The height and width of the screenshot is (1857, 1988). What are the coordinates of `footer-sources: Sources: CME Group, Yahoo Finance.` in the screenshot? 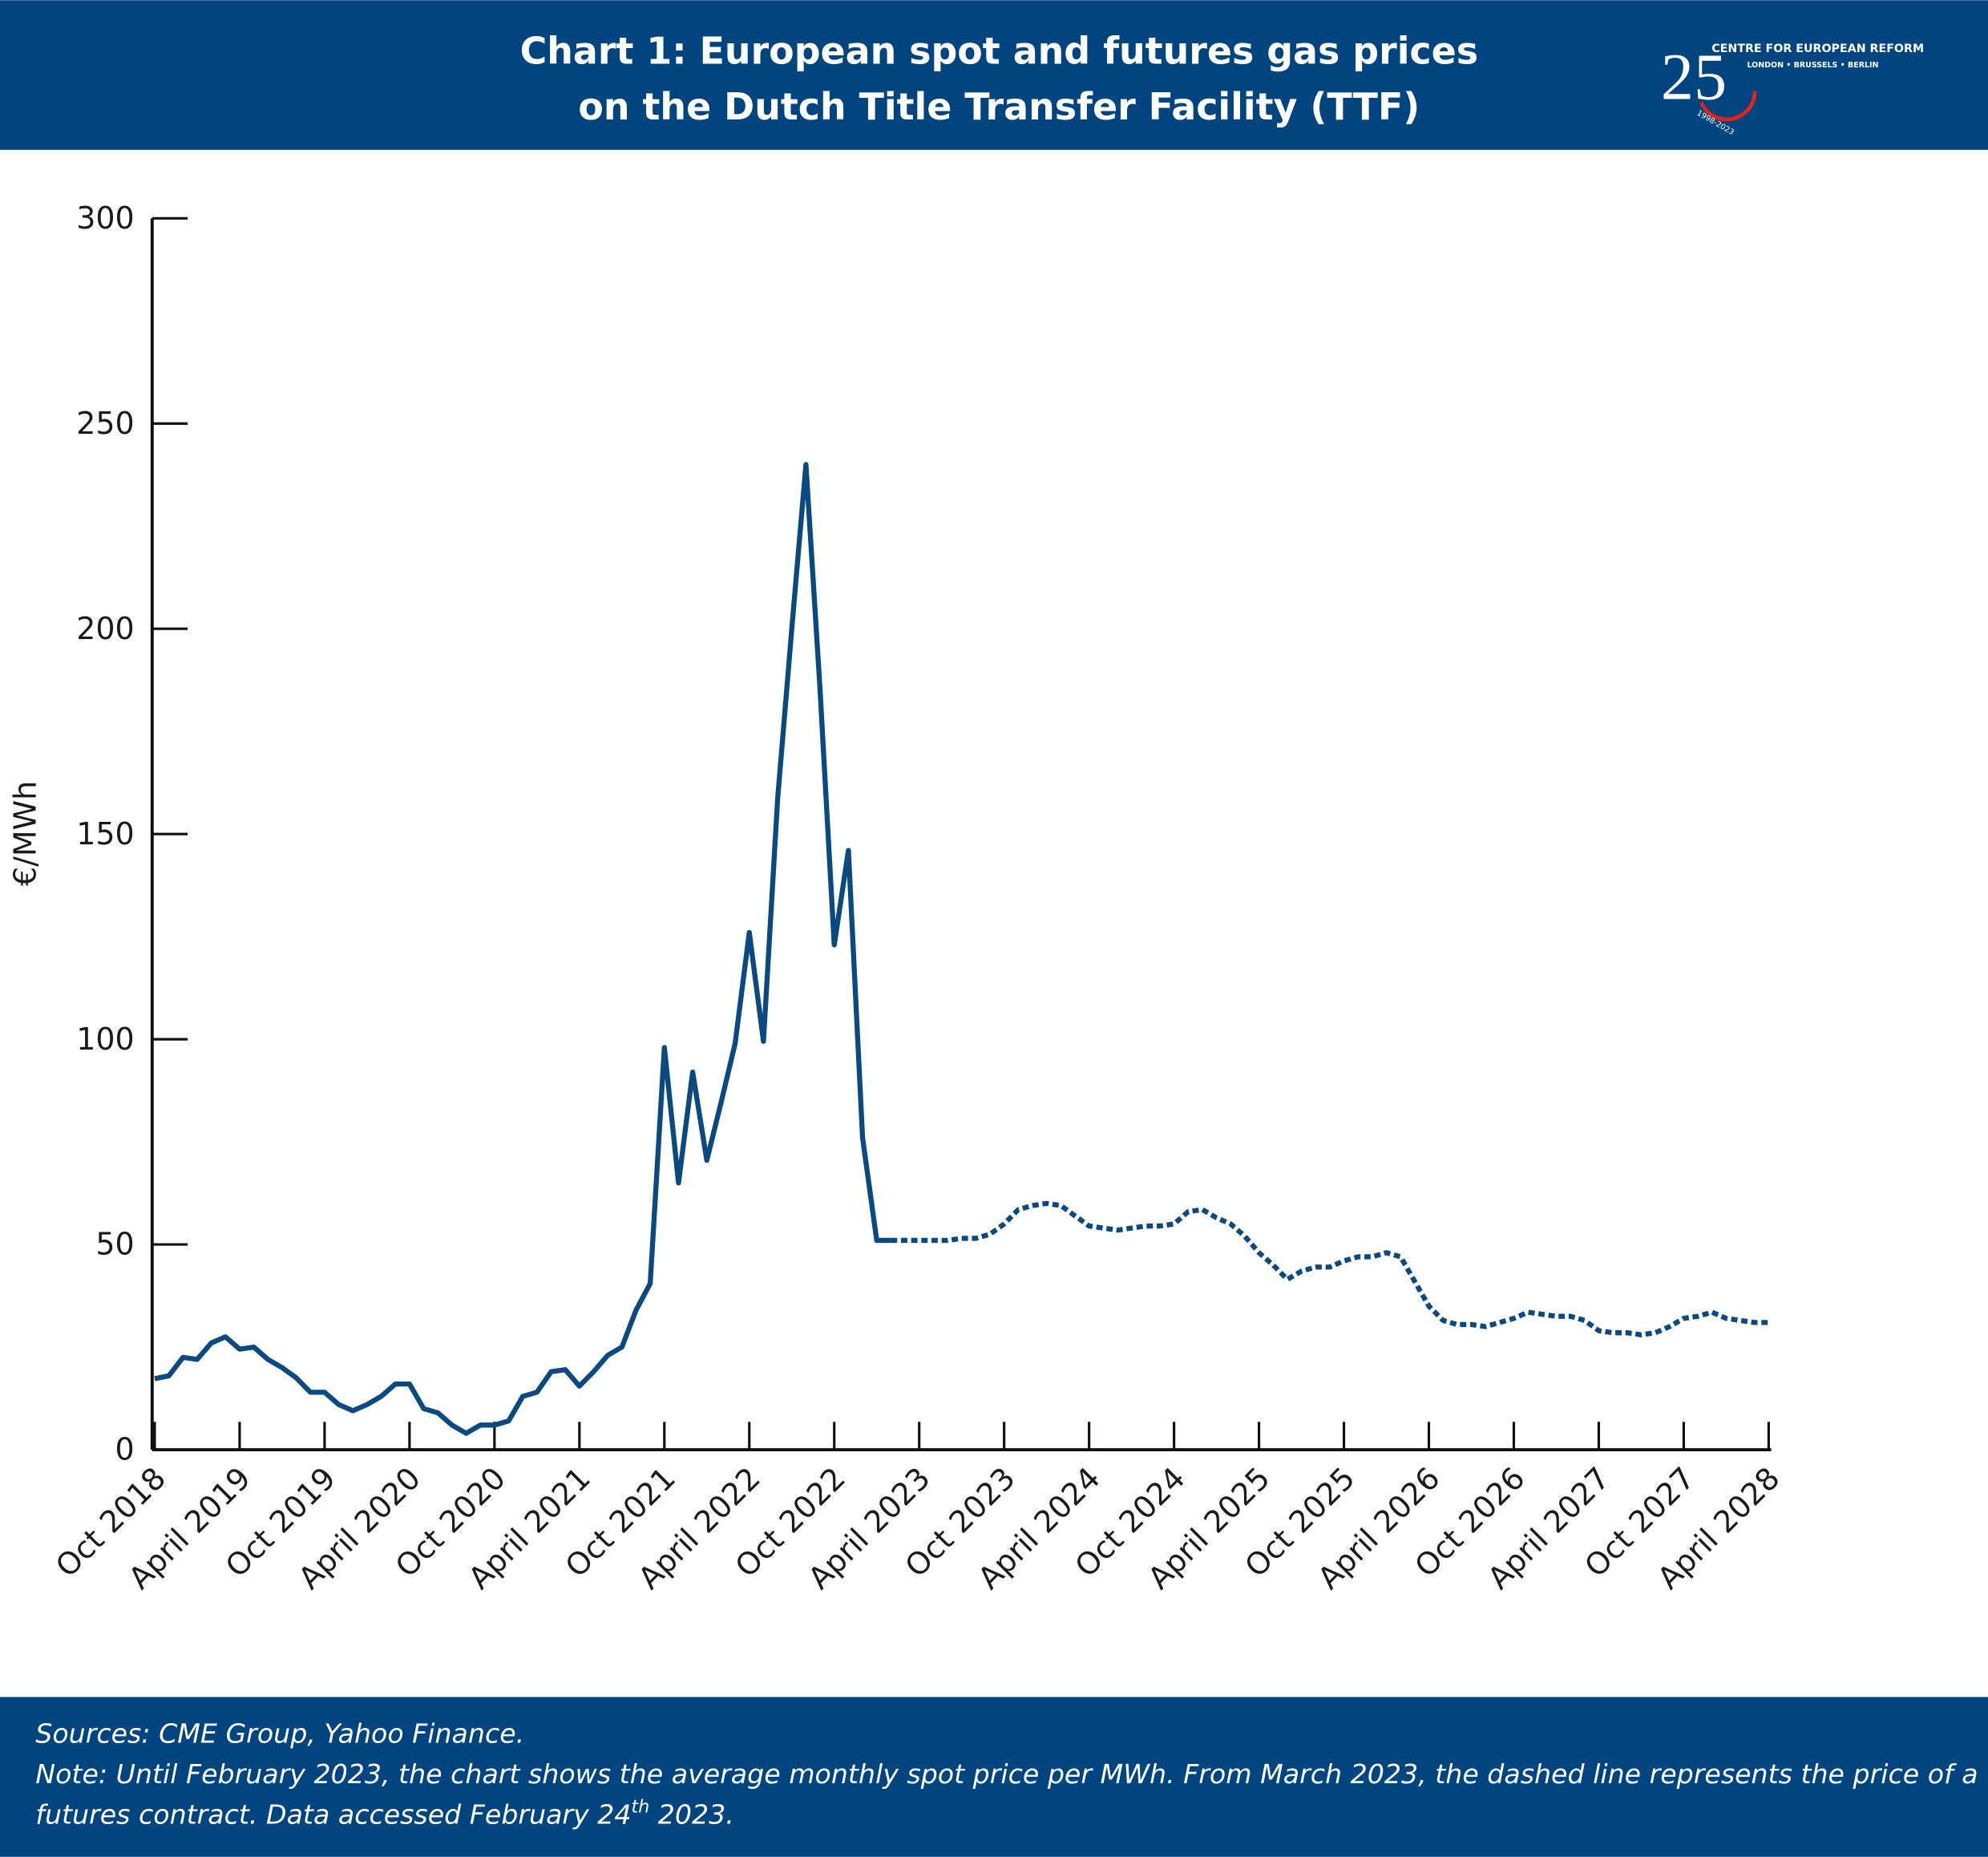 It's located at (279, 1733).